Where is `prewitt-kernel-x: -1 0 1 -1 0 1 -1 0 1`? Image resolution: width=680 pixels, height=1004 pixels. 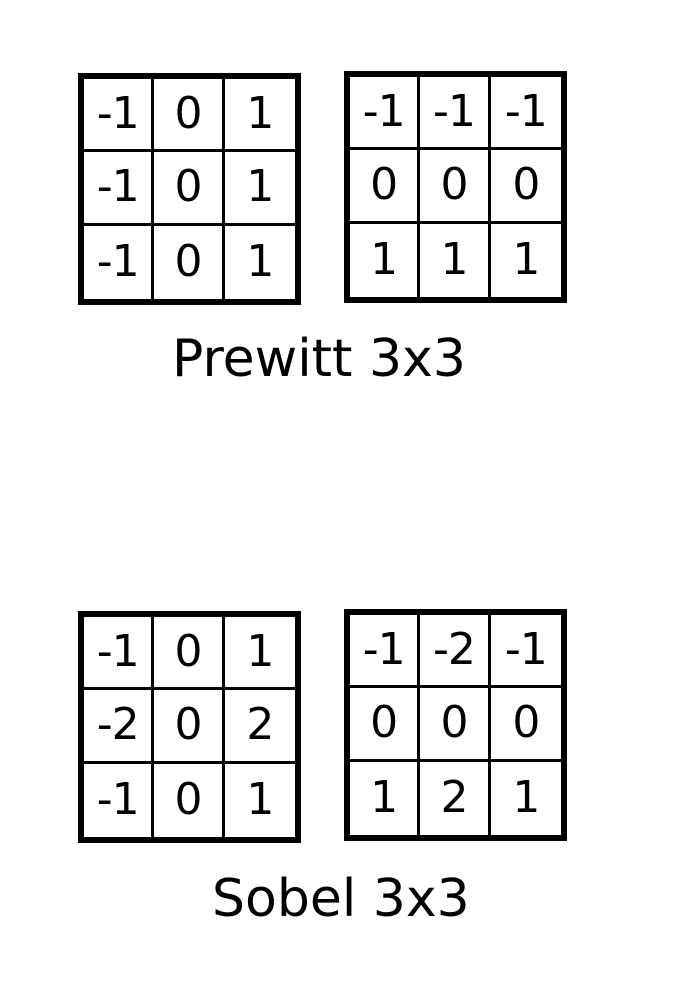 prewitt-kernel-x: -1 0 1 -1 0 1 -1 0 1 is located at coordinates (189, 189).